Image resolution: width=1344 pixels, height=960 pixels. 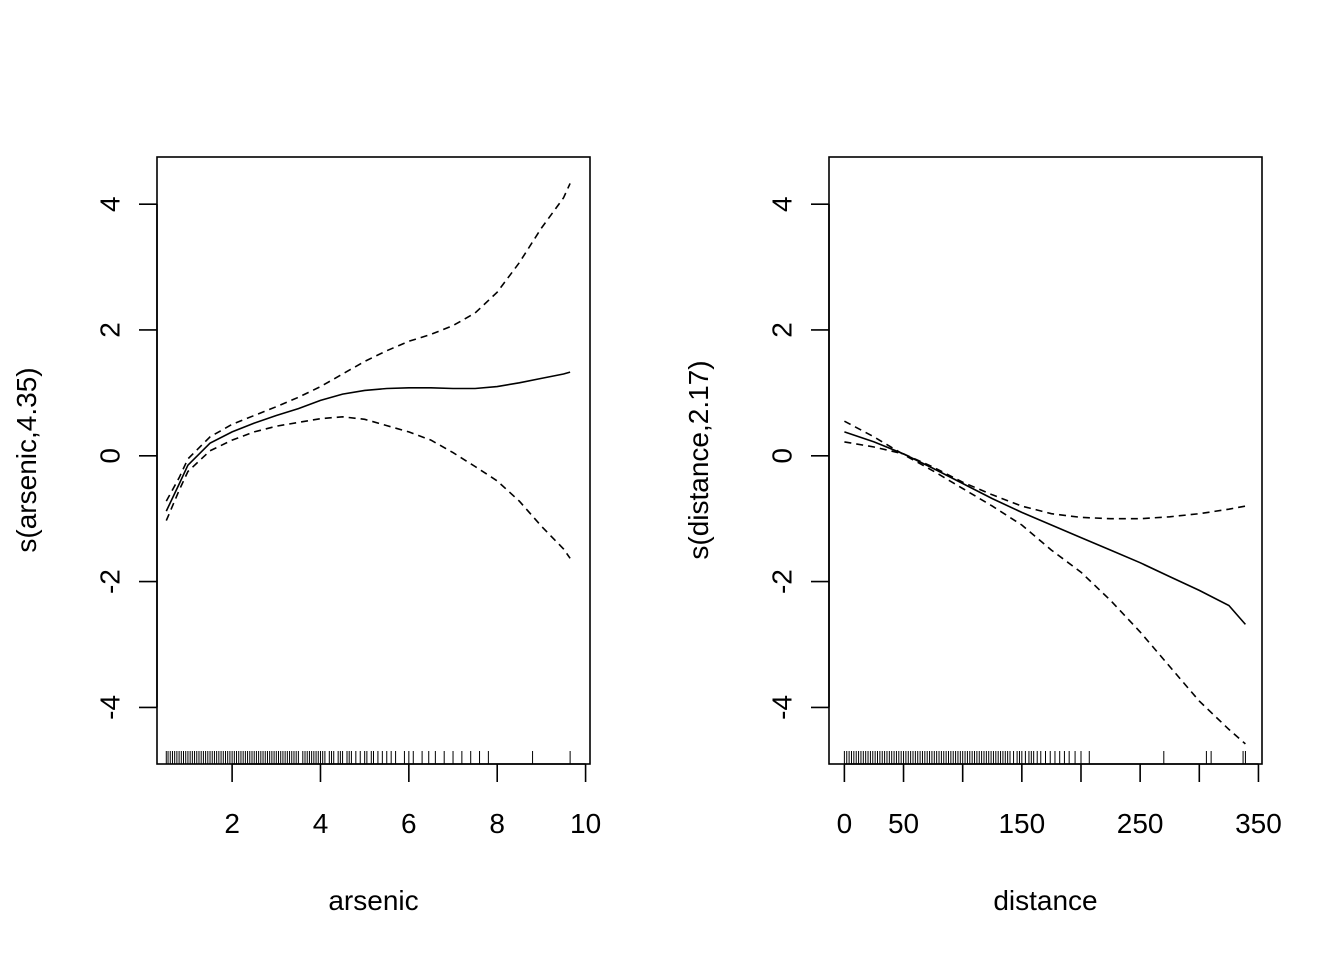 I want to click on x-tick-label: 150, so click(x=1021, y=823).